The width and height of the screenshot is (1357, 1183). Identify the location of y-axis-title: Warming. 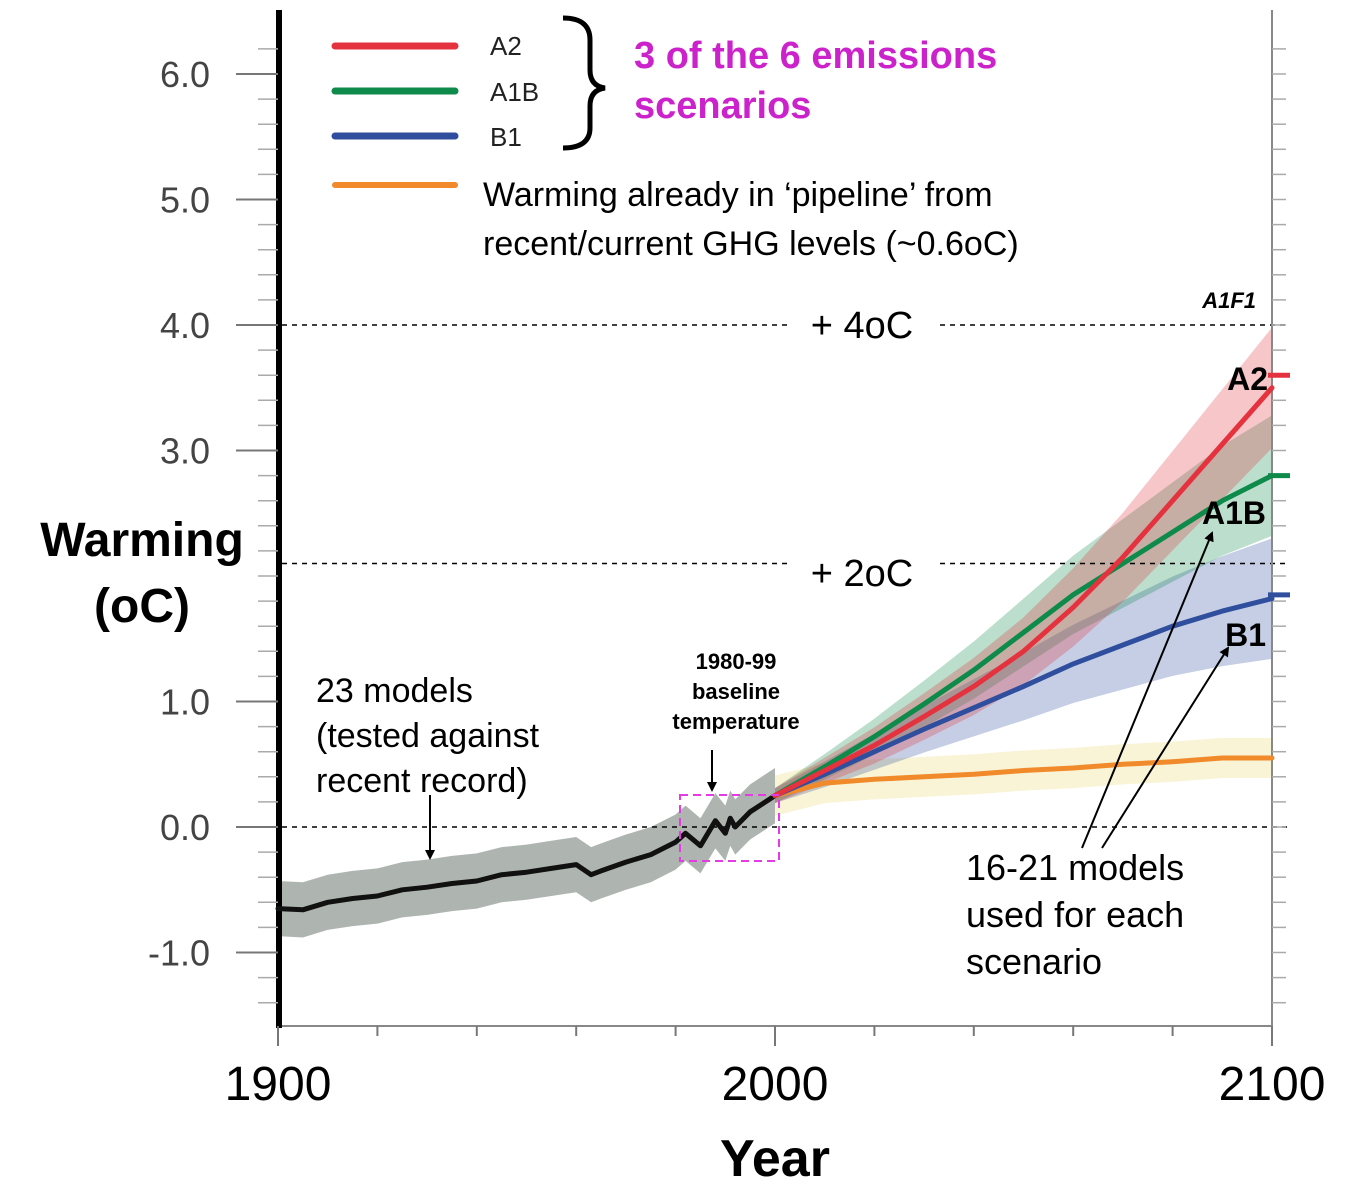
(142, 540).